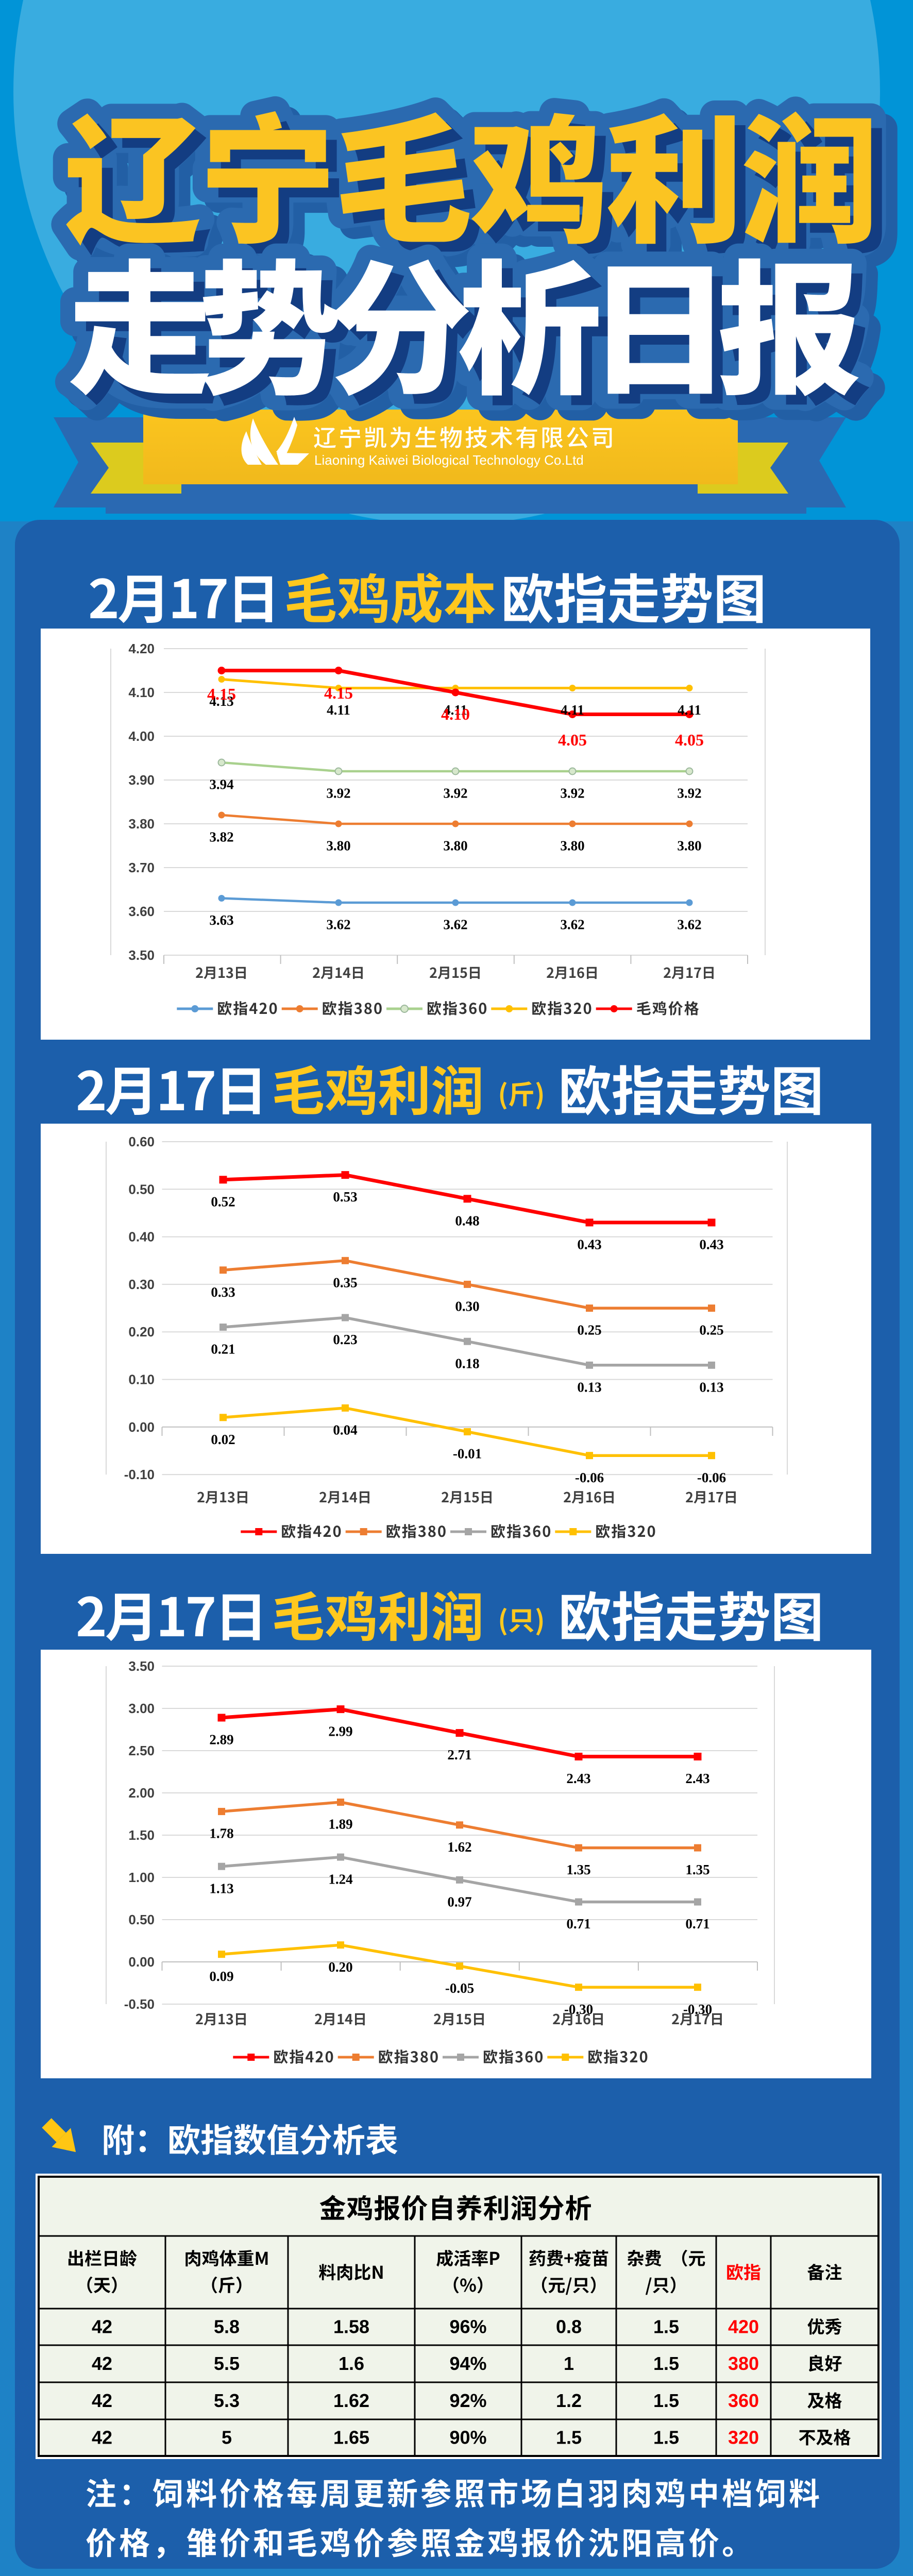  Describe the element at coordinates (227, 2363) in the screenshot. I see `svg-text: 5.5` at that location.